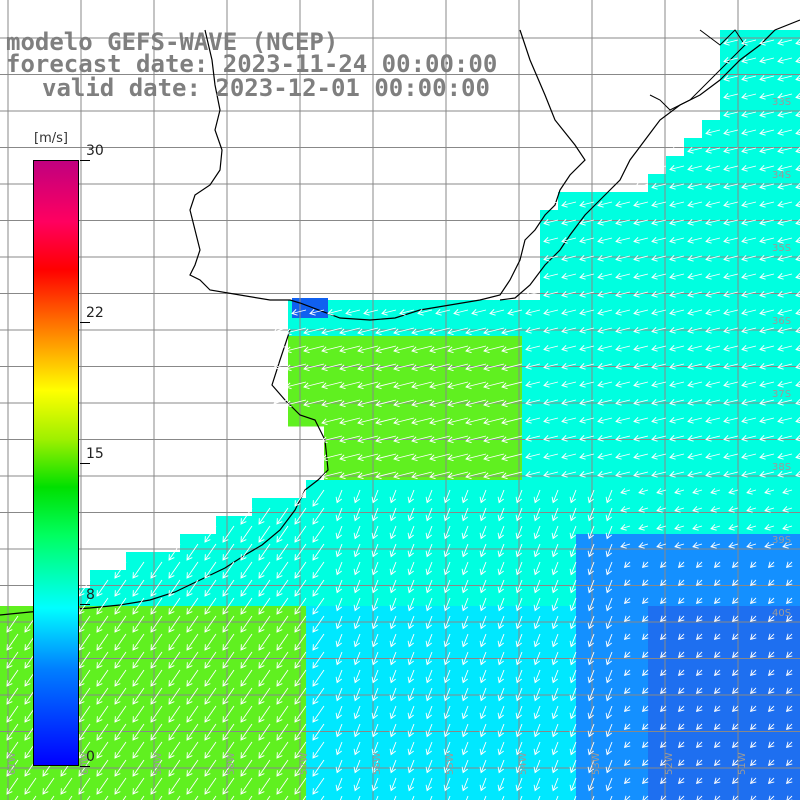 This screenshot has width=800, height=800. Describe the element at coordinates (742, 763) in the screenshot. I see `lon-label: 51W` at that location.